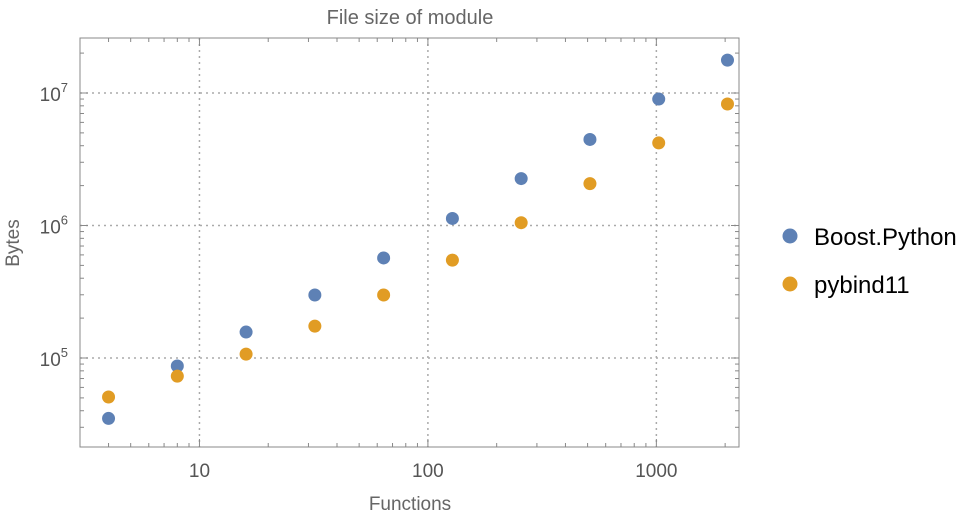 The image size is (975, 513). What do you see at coordinates (656, 471) in the screenshot?
I see `x-tick-label: 1000` at bounding box center [656, 471].